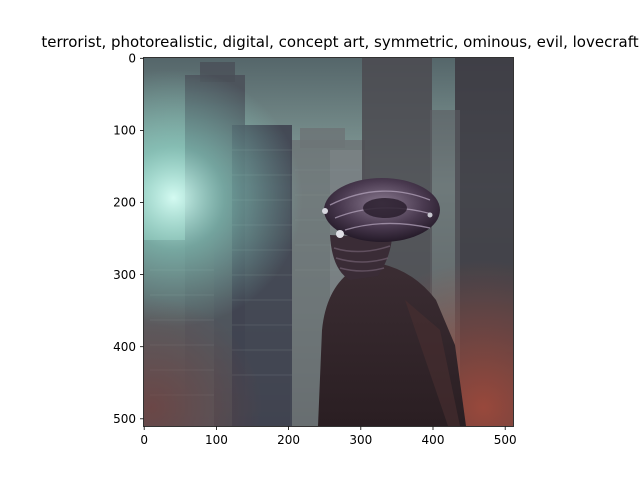 This screenshot has height=480, width=640. What do you see at coordinates (505, 440) in the screenshot?
I see `x-tick-label: 500` at bounding box center [505, 440].